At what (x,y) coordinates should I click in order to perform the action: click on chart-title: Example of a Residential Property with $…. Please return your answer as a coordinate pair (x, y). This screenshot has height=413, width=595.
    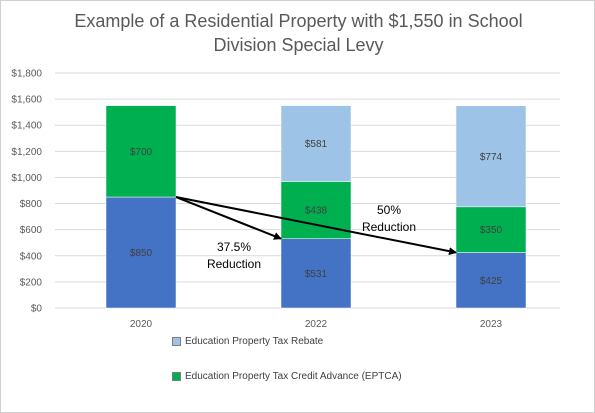
    Looking at the image, I should click on (298, 33).